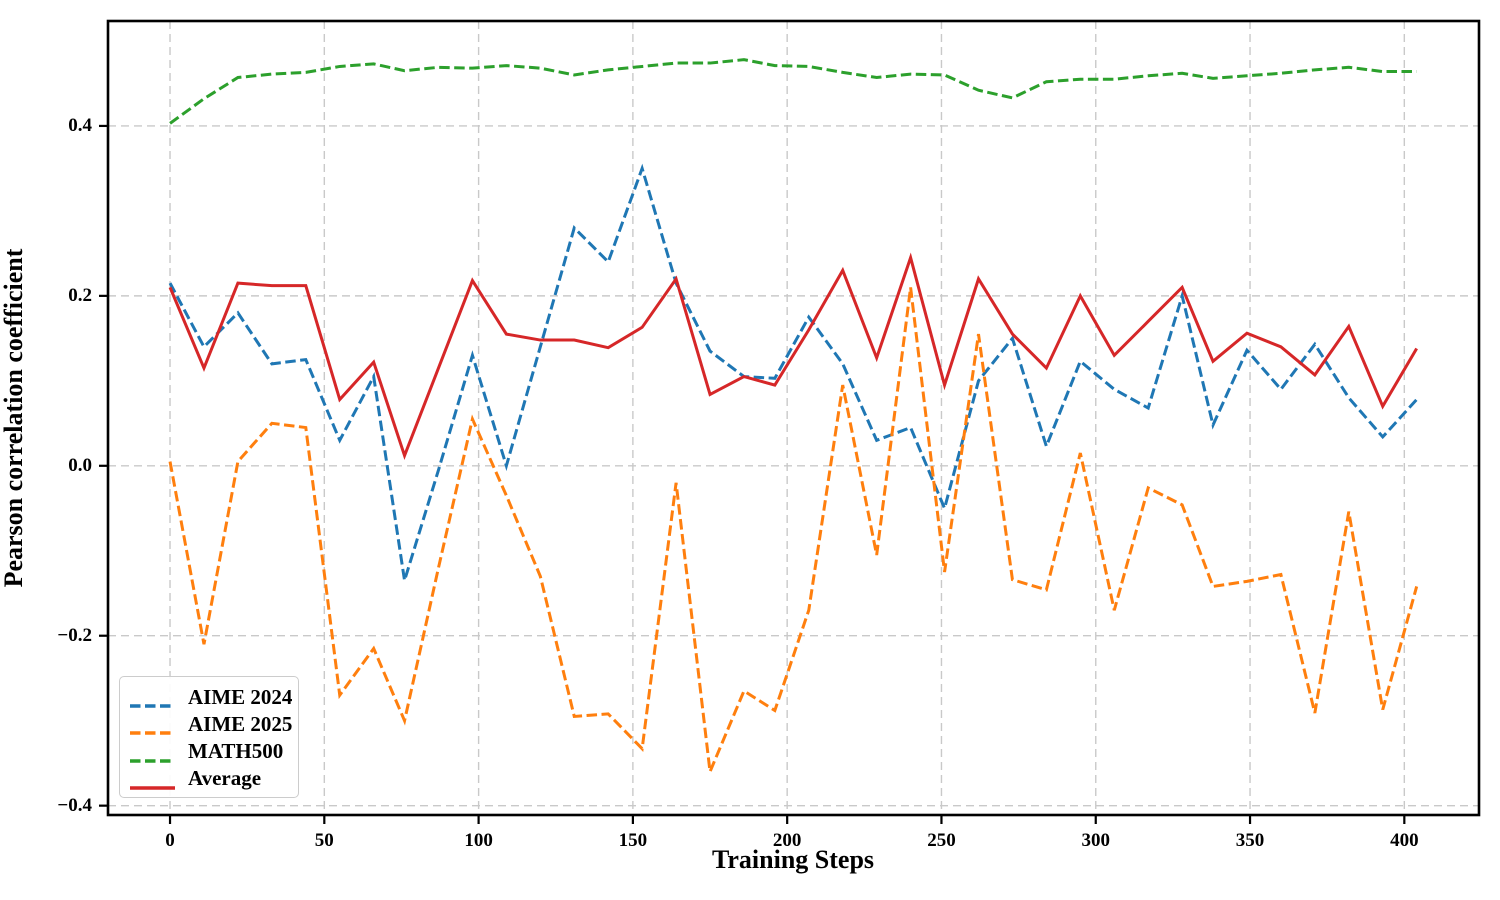 Image resolution: width=1500 pixels, height=900 pixels. Describe the element at coordinates (478, 840) in the screenshot. I see `x-tick-label-100: 100` at that location.